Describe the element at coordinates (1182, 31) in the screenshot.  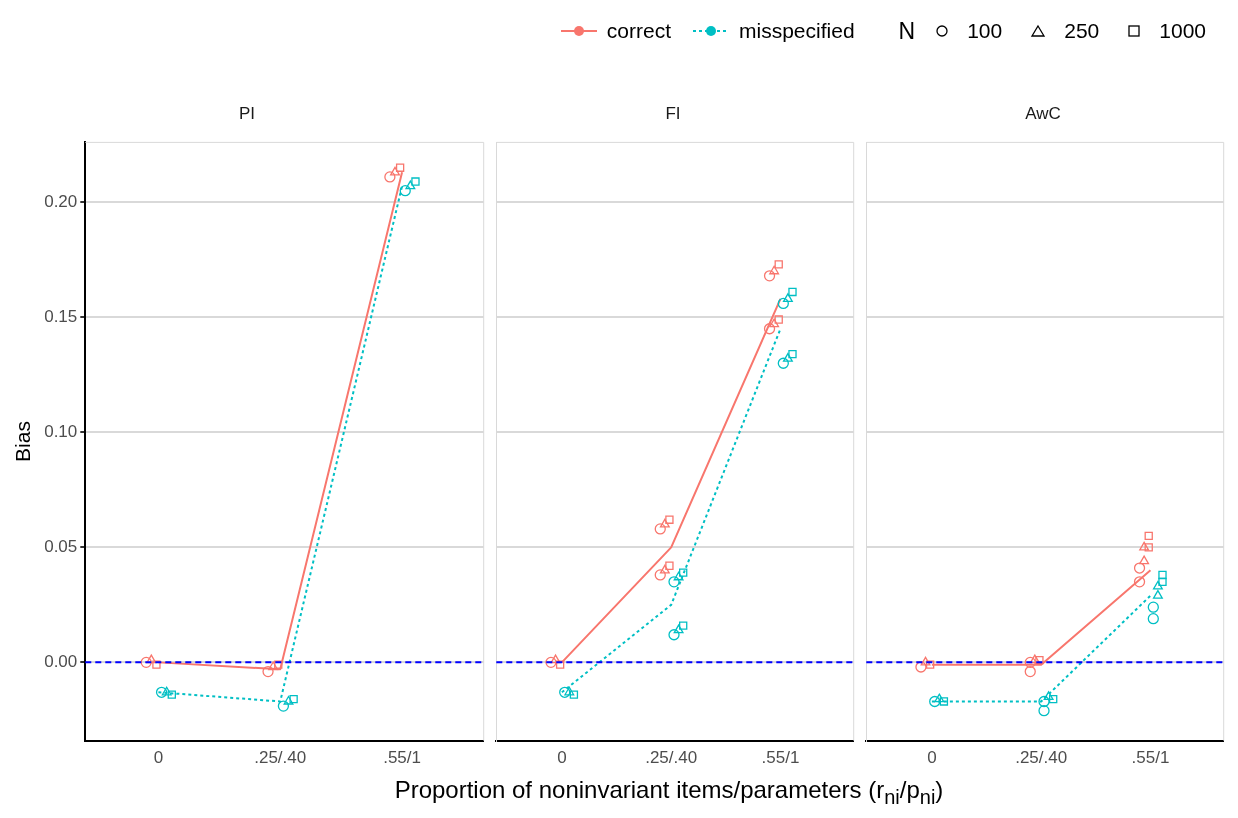
I see `text: 1000` at that location.